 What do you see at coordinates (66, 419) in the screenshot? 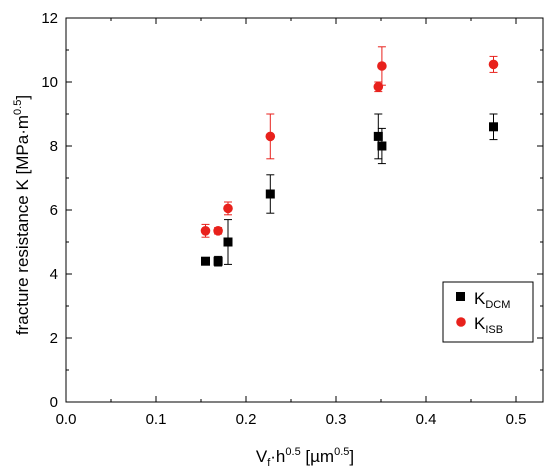
I see `x-tick-label: 0.0` at bounding box center [66, 419].